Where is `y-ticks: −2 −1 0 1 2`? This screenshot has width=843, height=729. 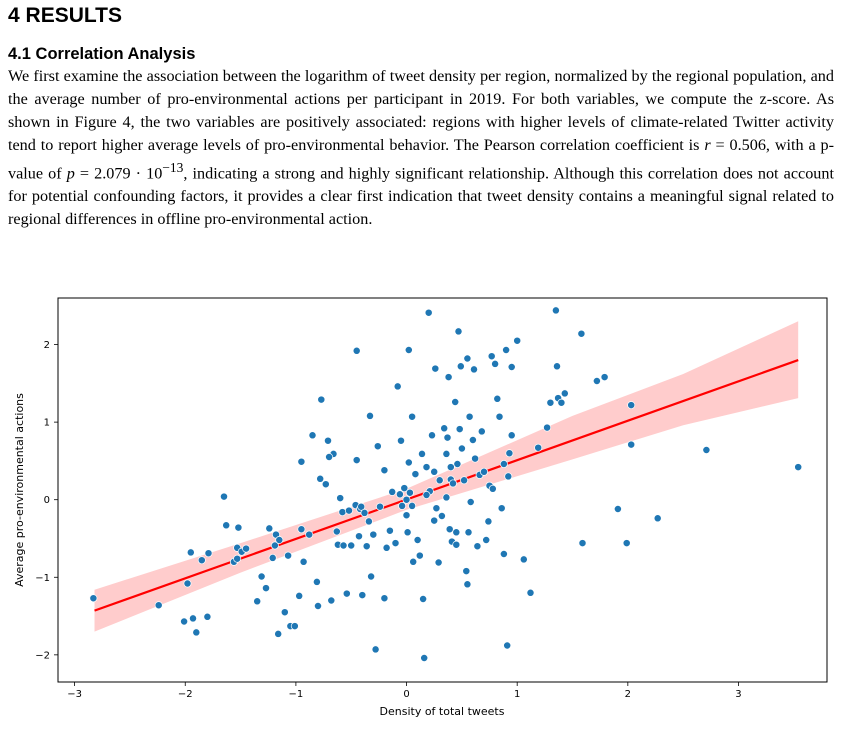
y-ticks: −2 −1 0 1 2 is located at coordinates (46, 500).